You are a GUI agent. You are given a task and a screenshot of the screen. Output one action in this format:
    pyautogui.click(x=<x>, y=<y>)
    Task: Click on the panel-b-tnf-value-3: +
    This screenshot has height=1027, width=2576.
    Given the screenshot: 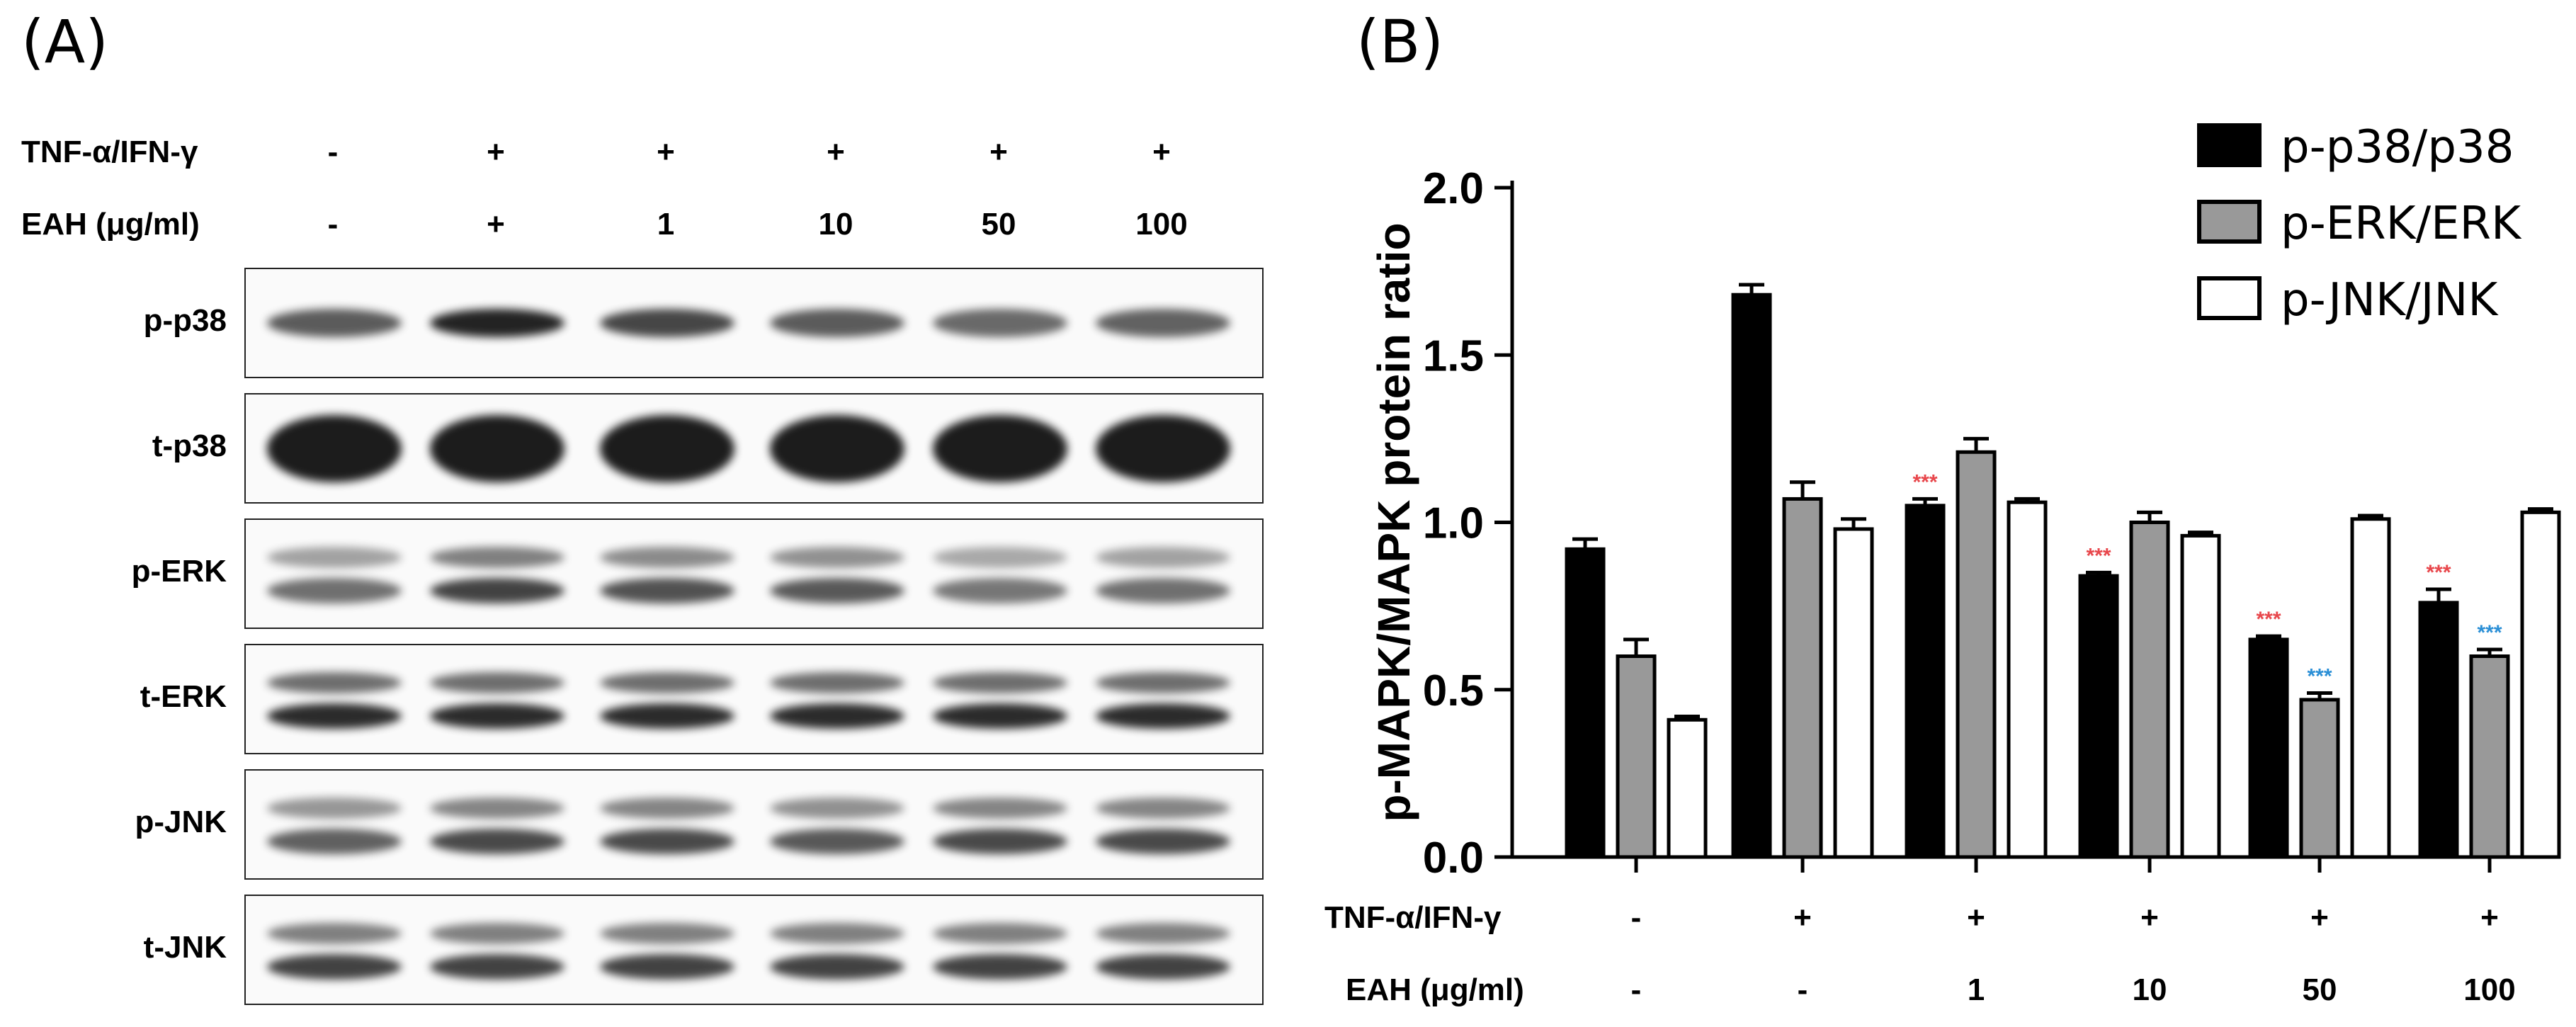 What is the action you would take?
    pyautogui.click(x=2149, y=918)
    